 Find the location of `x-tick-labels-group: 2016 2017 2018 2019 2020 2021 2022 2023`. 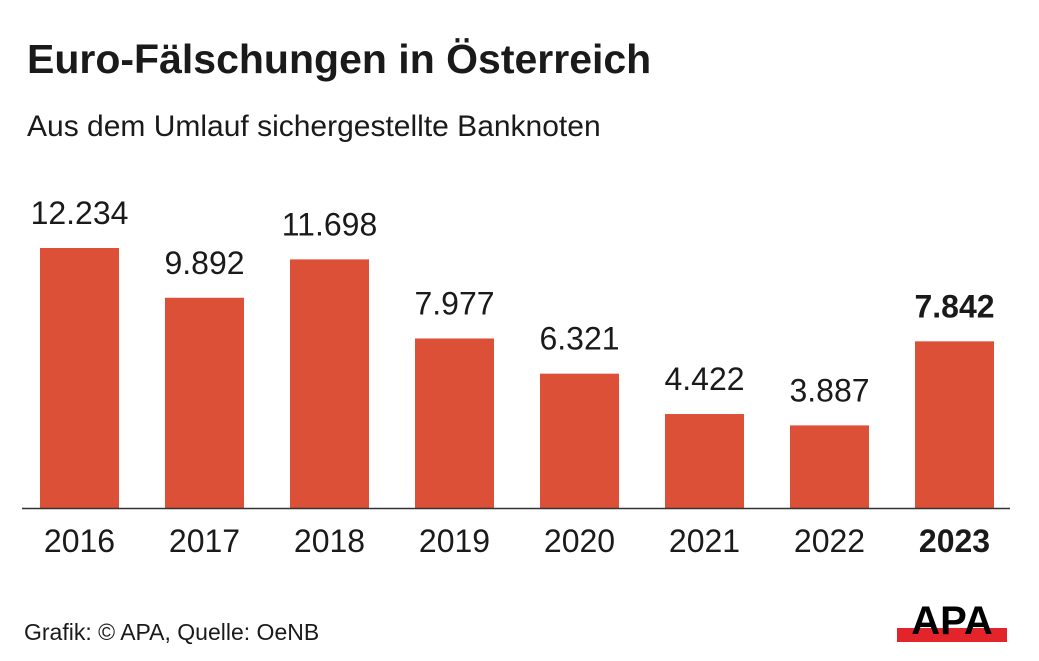

x-tick-labels-group: 2016 2017 2018 2019 2020 2021 2022 2023 is located at coordinates (517, 541).